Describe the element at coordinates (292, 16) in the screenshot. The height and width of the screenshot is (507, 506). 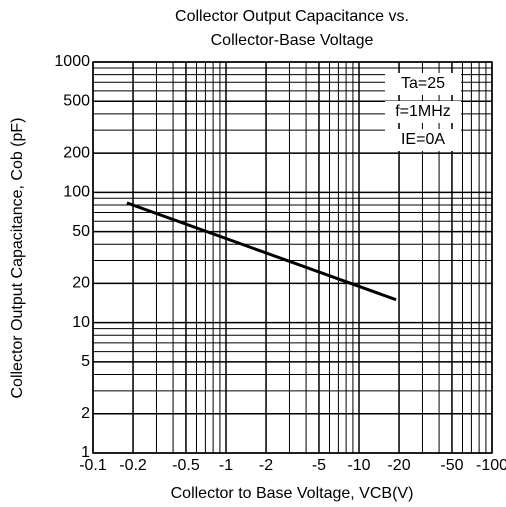
I see `chart-title: Collector Output Capacitance vs.` at that location.